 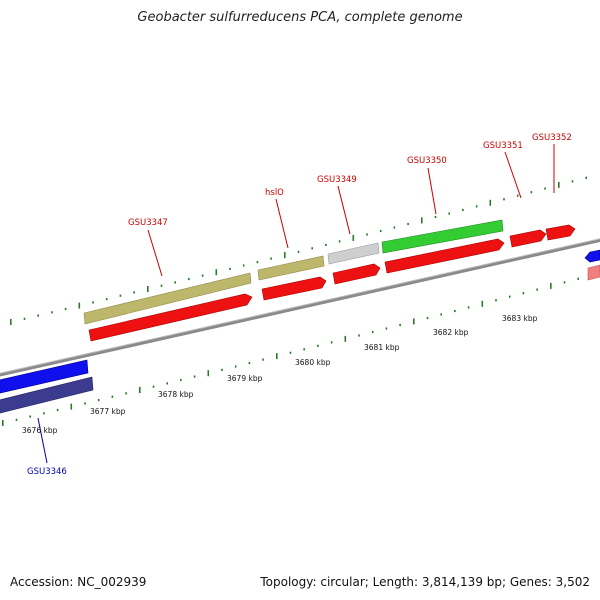 What do you see at coordinates (40, 430) in the screenshot?
I see `scale-label-3676: 3676 kbp` at bounding box center [40, 430].